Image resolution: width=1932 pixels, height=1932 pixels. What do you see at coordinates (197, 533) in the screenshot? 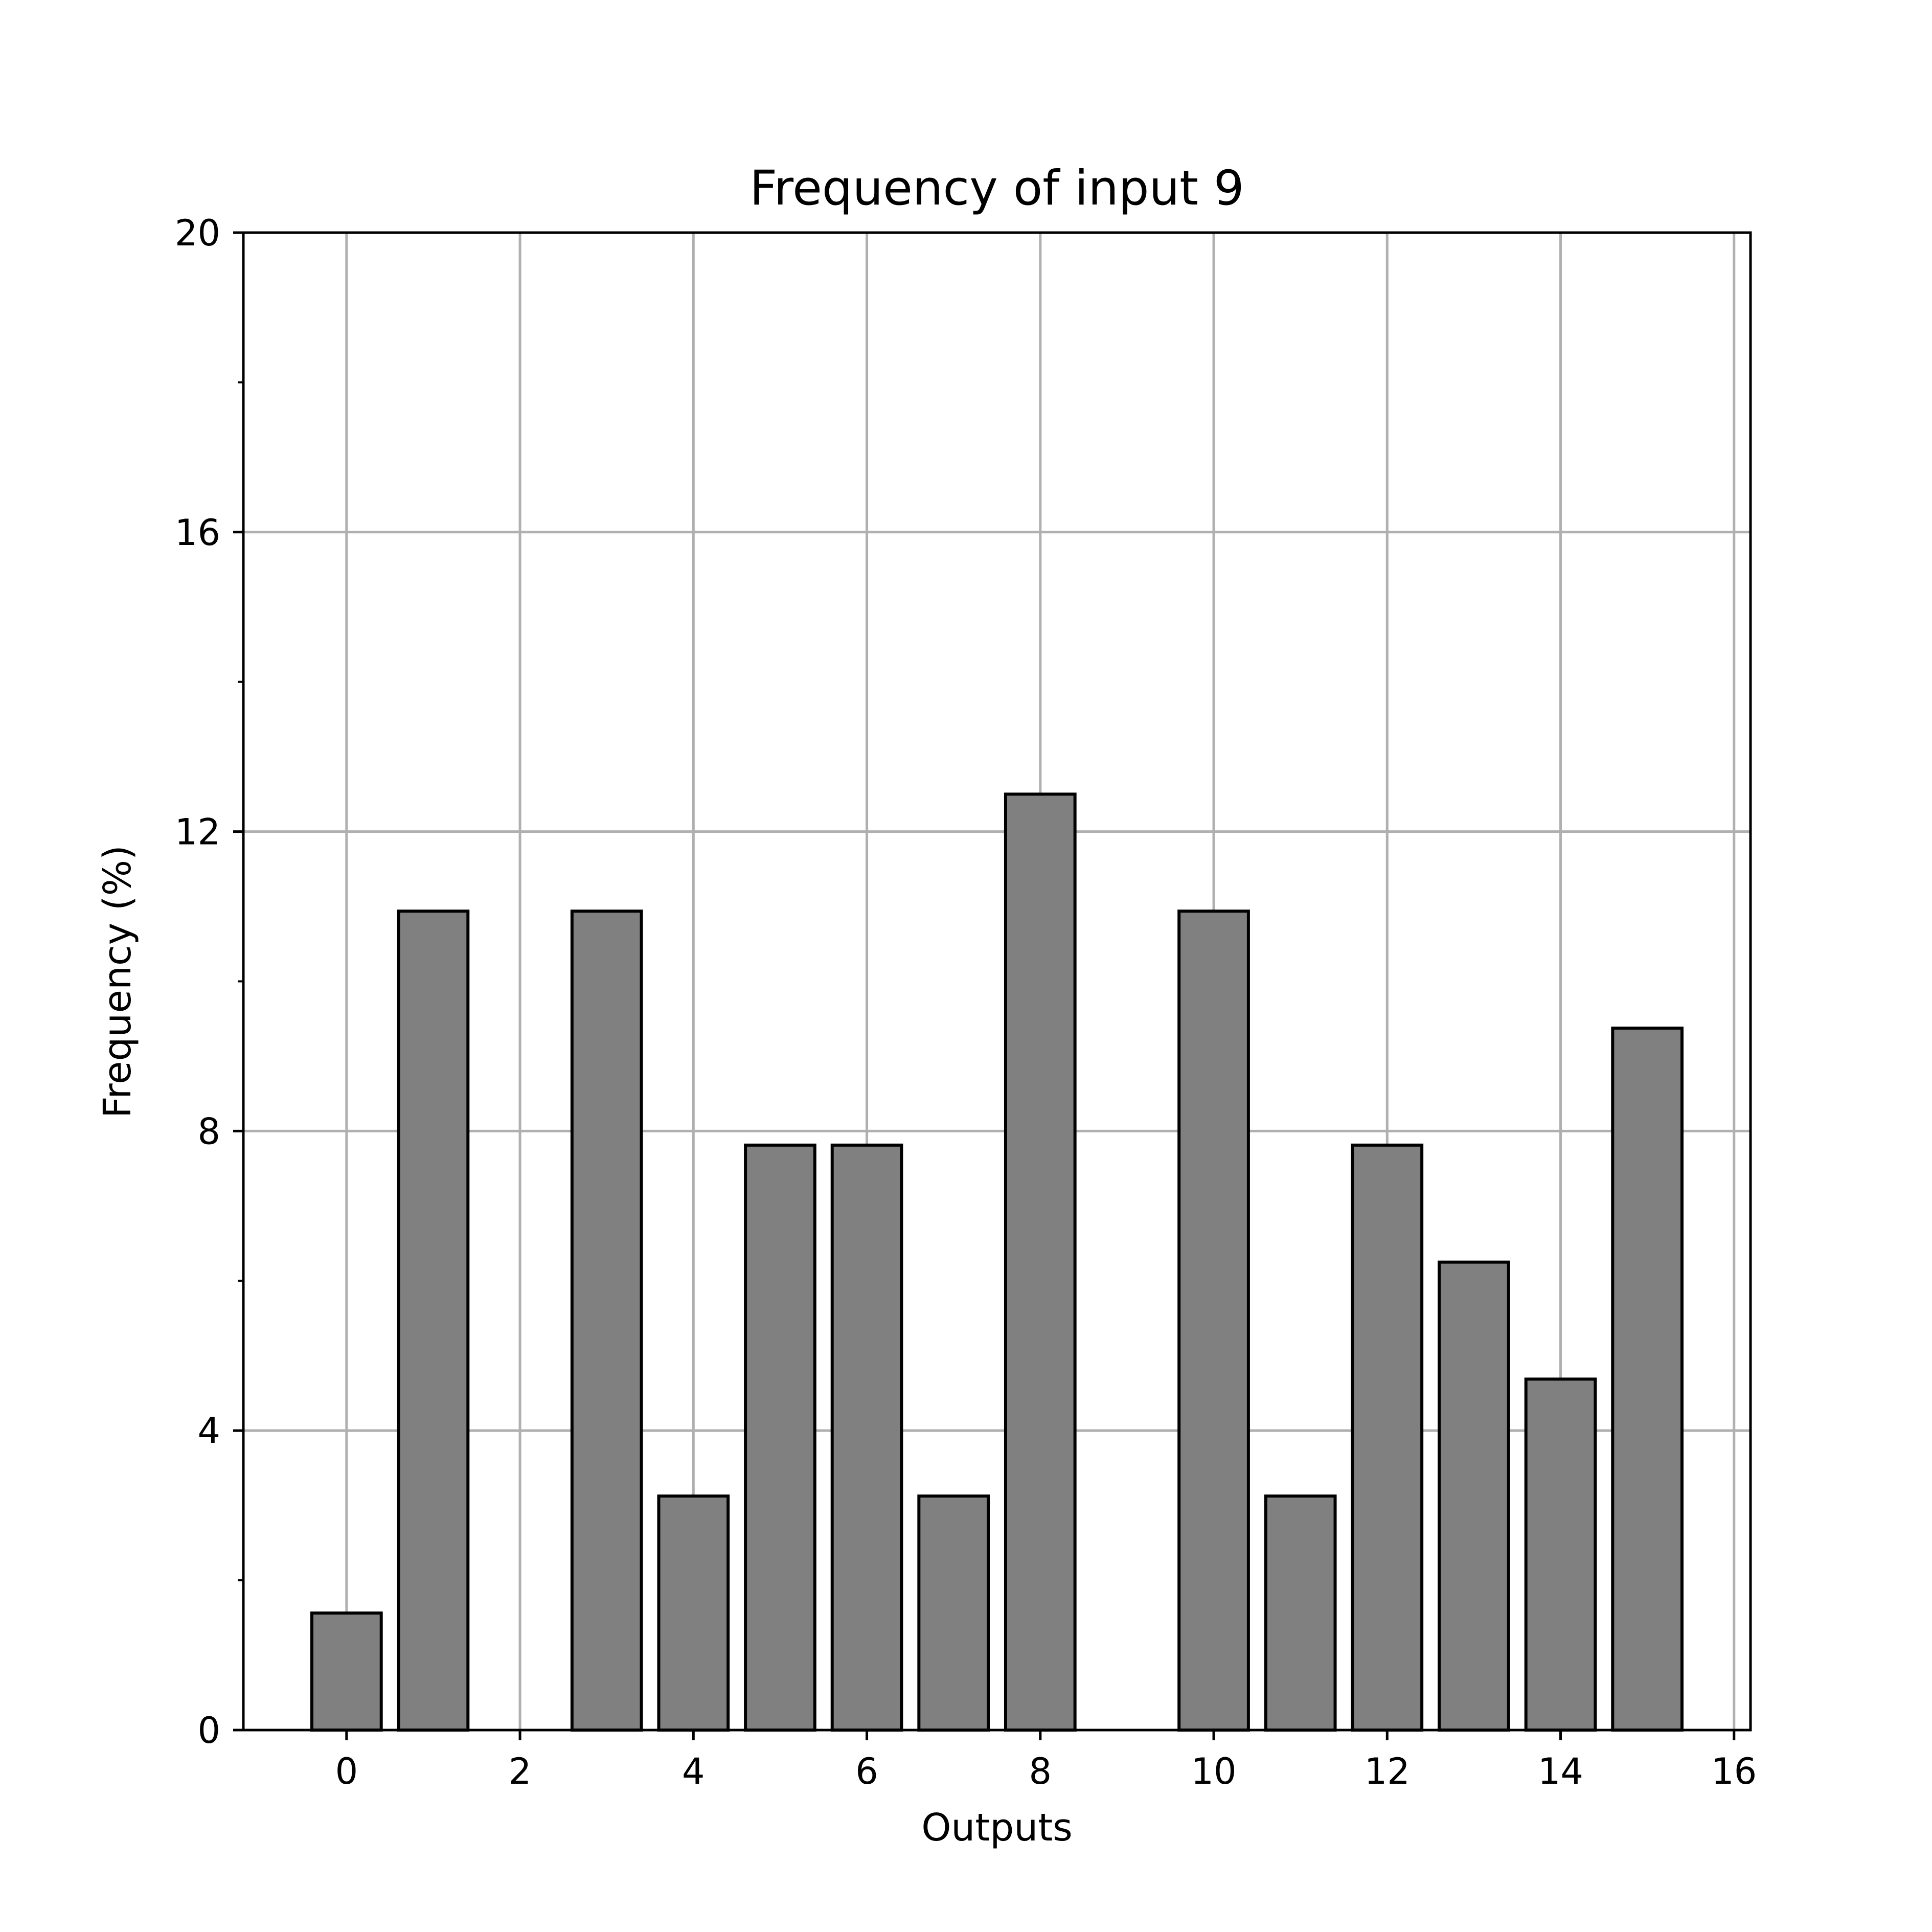
I see `y-tick-label: 16` at bounding box center [197, 533].